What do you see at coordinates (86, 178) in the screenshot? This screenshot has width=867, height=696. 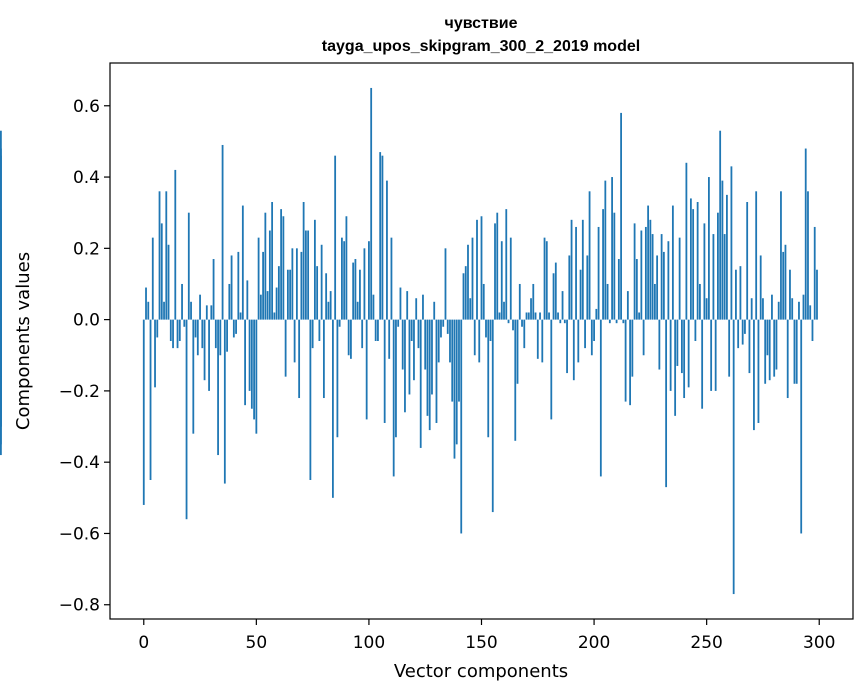 I see `y-tick-label: 0.4` at bounding box center [86, 178].